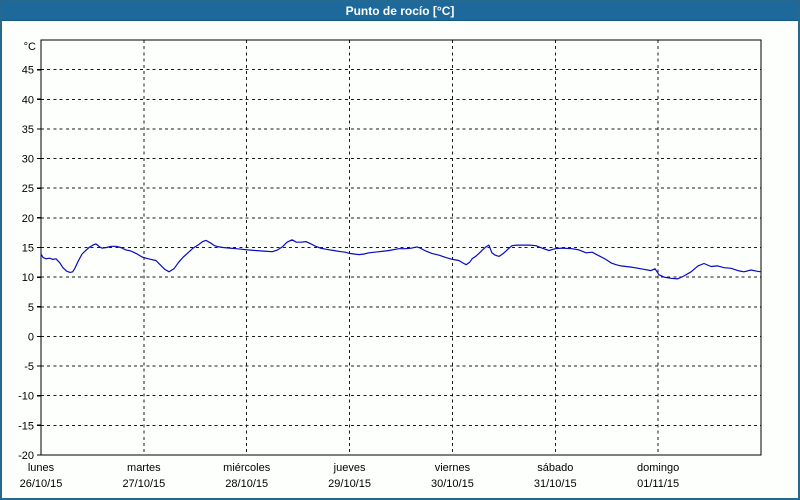  What do you see at coordinates (658, 484) in the screenshot?
I see `x-day-date: 01/11/15` at bounding box center [658, 484].